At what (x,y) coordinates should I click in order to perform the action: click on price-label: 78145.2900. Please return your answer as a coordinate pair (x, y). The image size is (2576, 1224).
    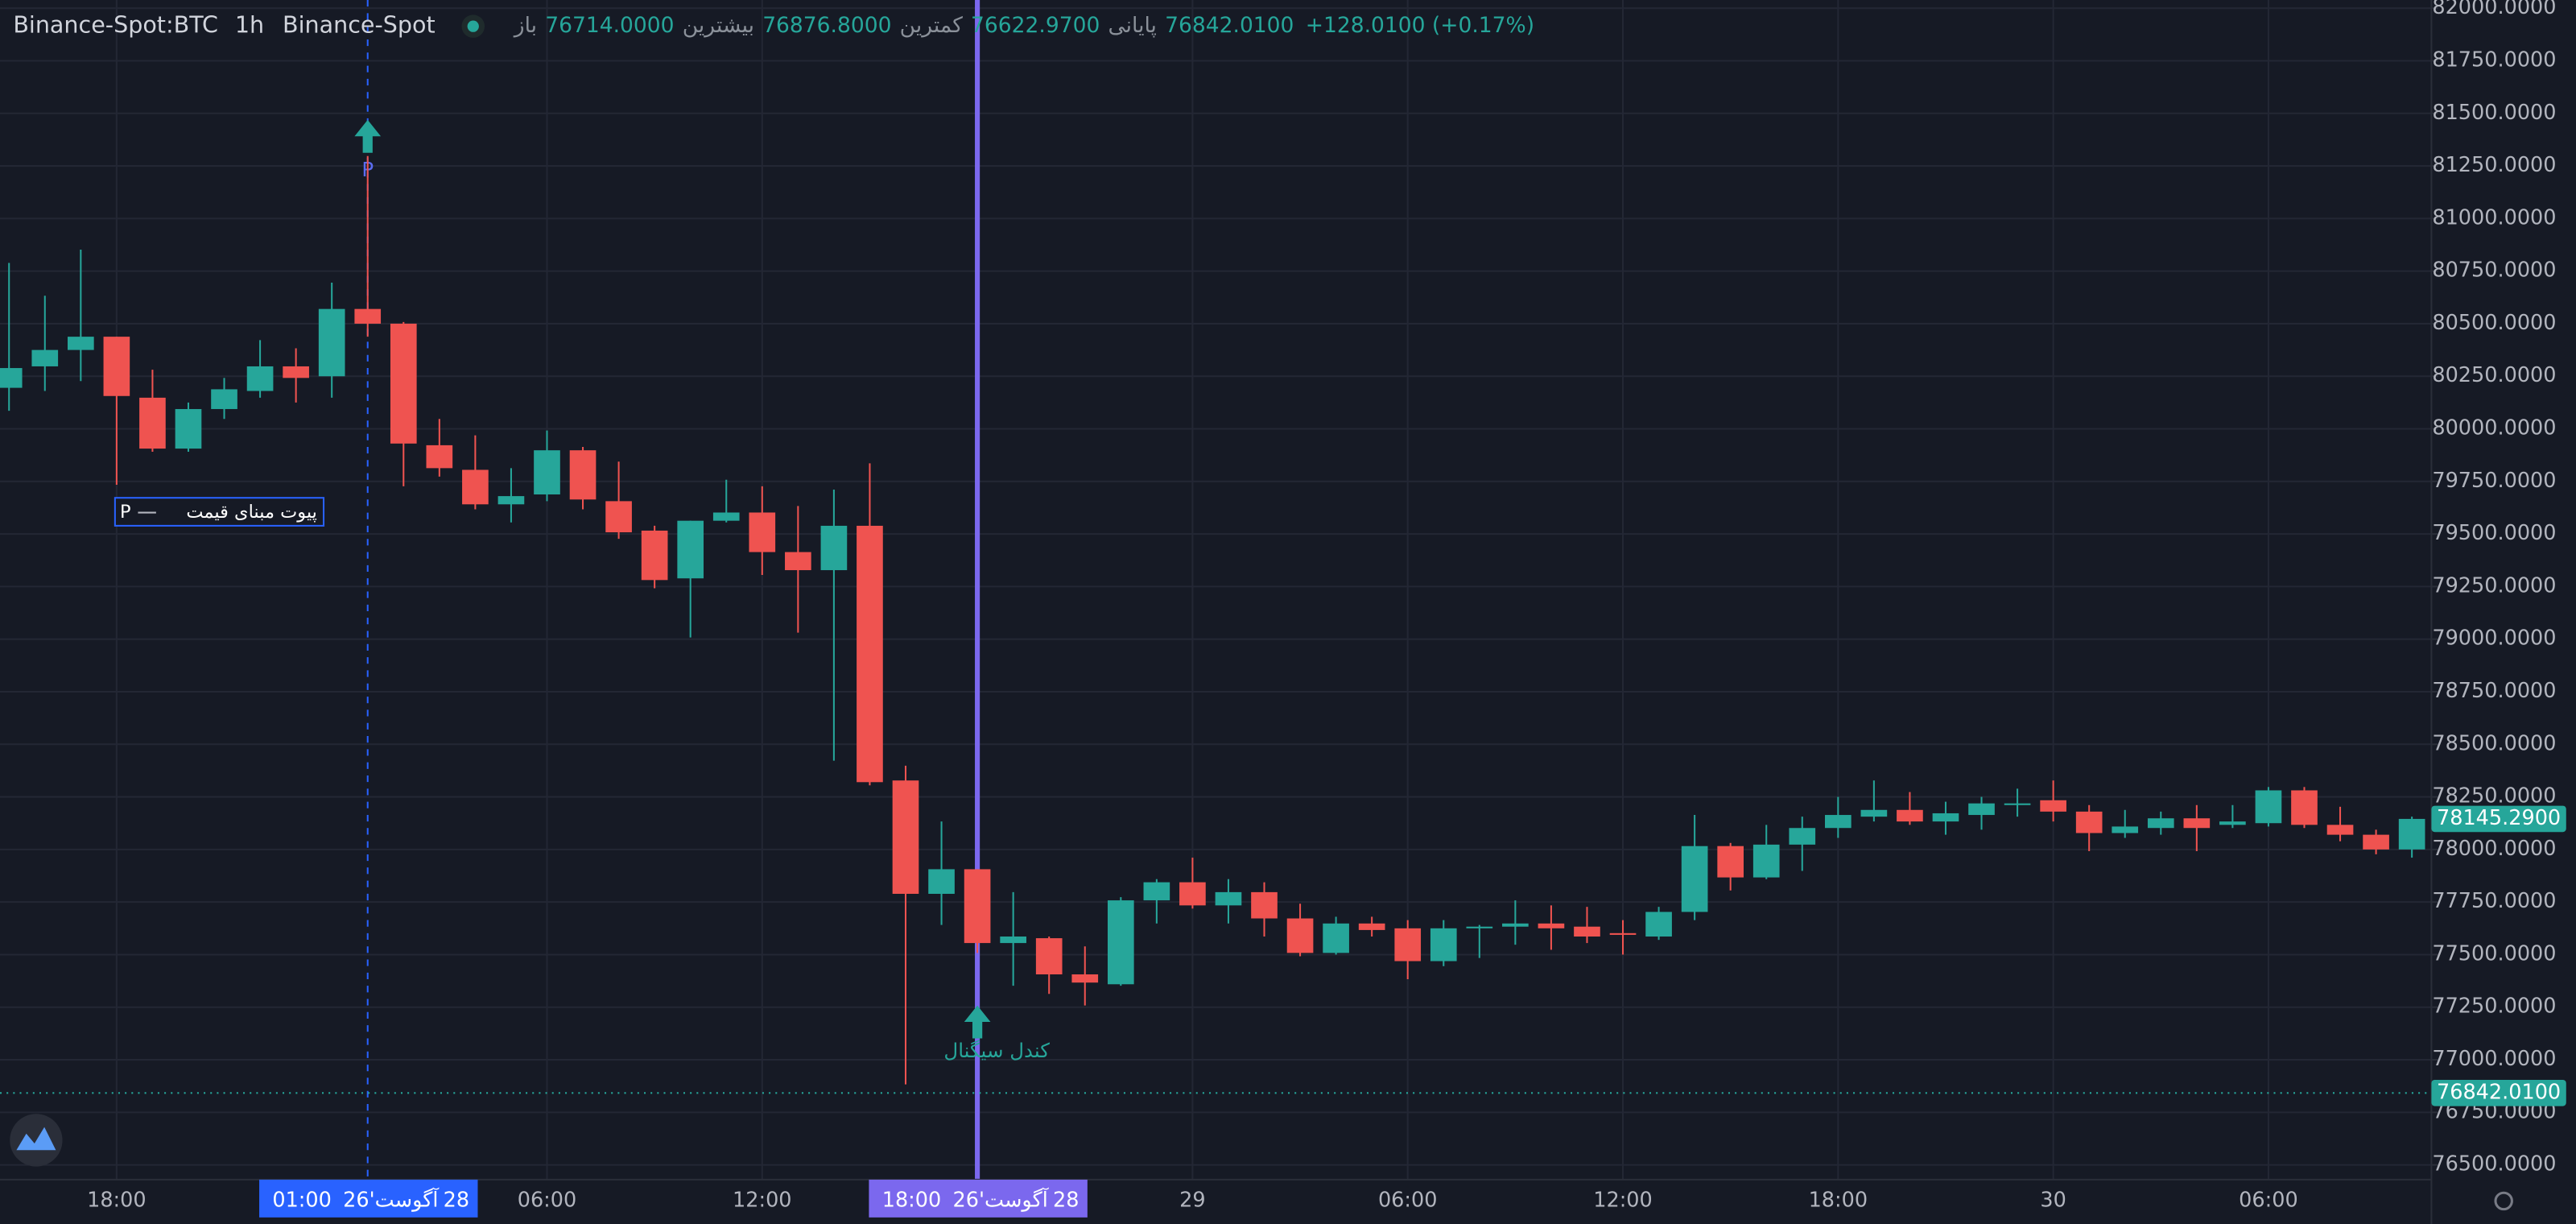
    Looking at the image, I should click on (2499, 818).